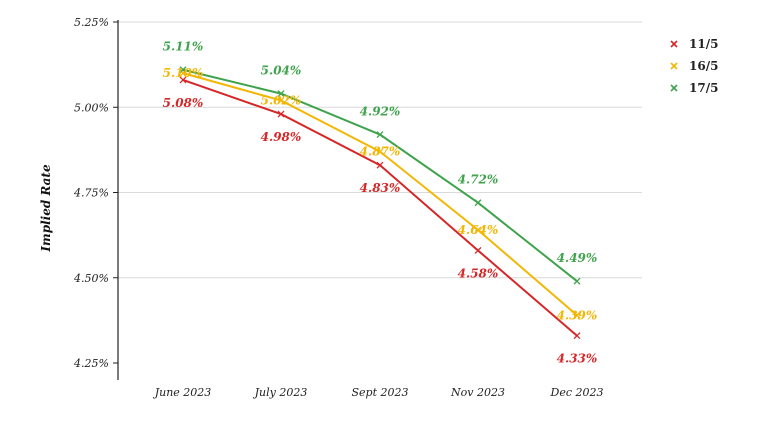 This screenshot has height=434, width=758. What do you see at coordinates (577, 258) in the screenshot?
I see `data-label: 4.49%` at bounding box center [577, 258].